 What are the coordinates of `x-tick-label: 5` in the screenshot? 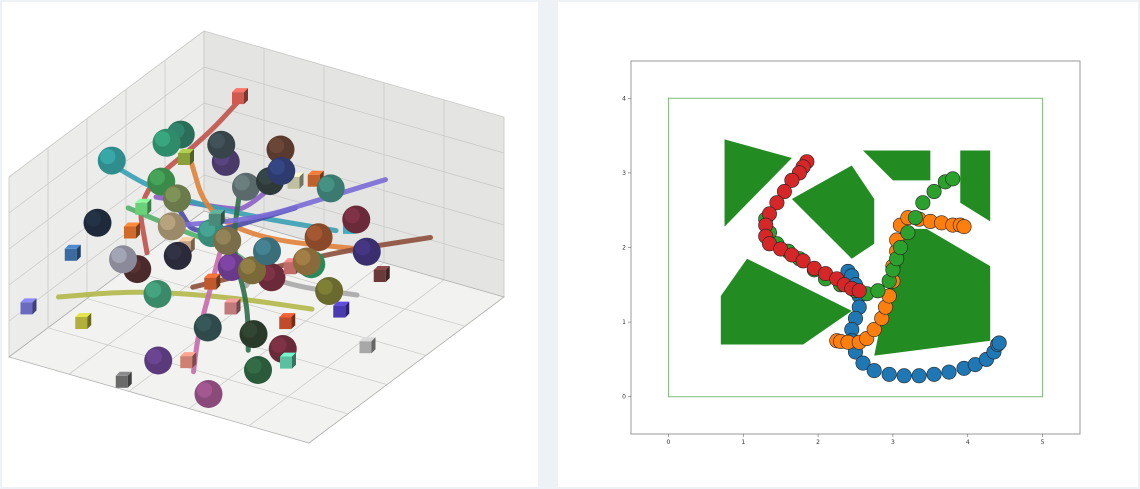 It's located at (1043, 442).